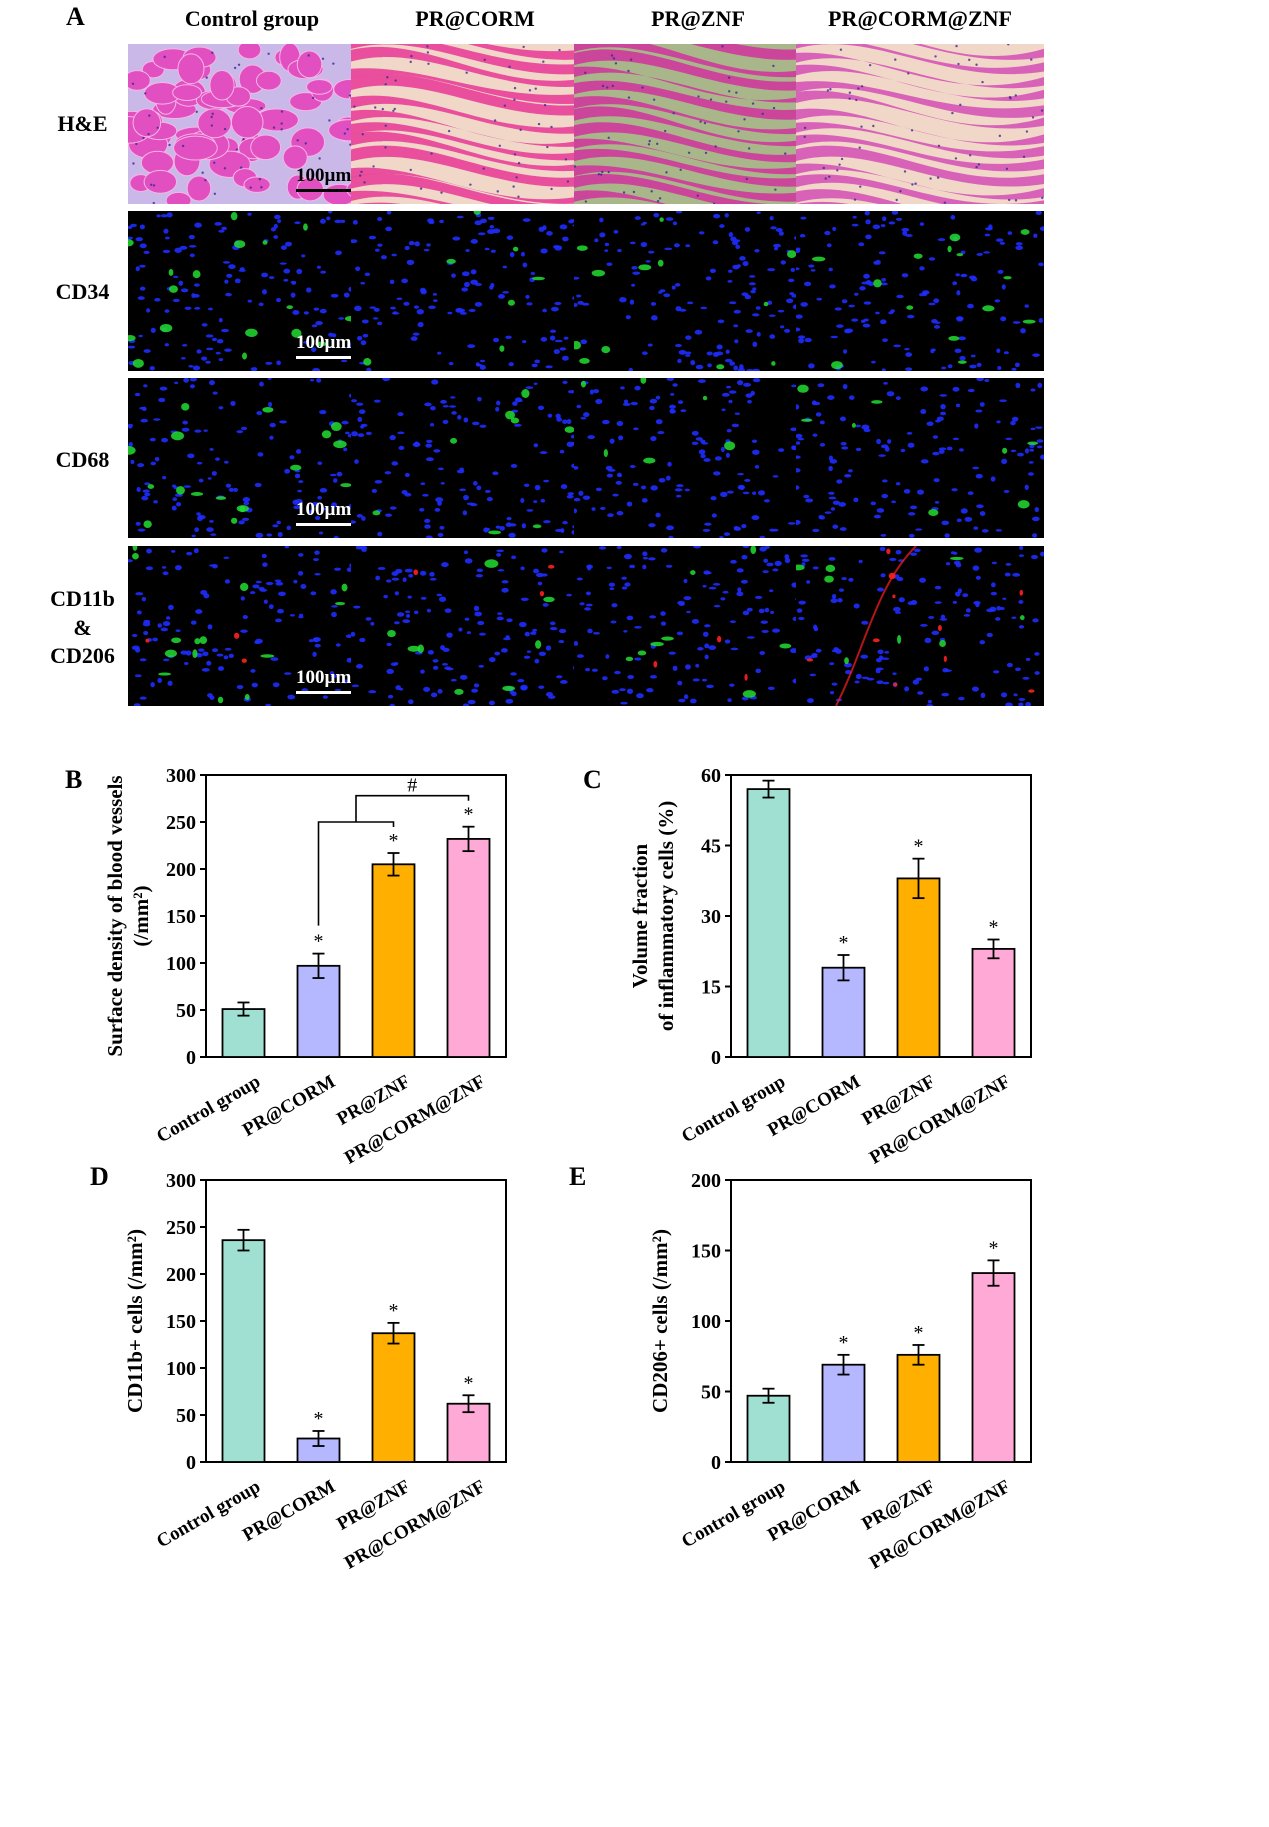 Image resolution: width=1269 pixels, height=1827 pixels. I want to click on micrograph-cd11b-1: 100µm, so click(252, 626).